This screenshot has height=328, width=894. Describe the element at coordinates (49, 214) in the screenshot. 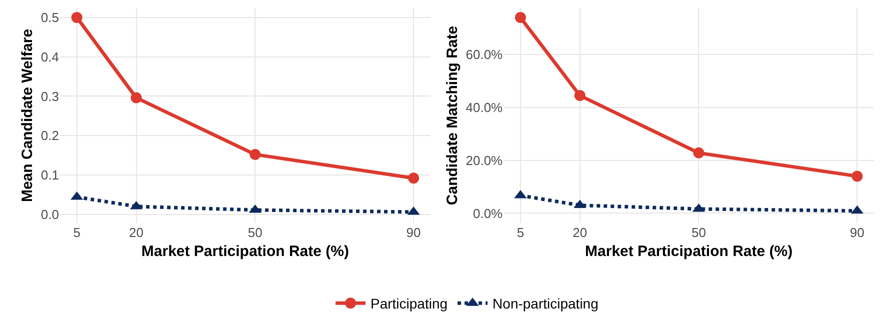

I see `y-tick-label: 0.0` at that location.